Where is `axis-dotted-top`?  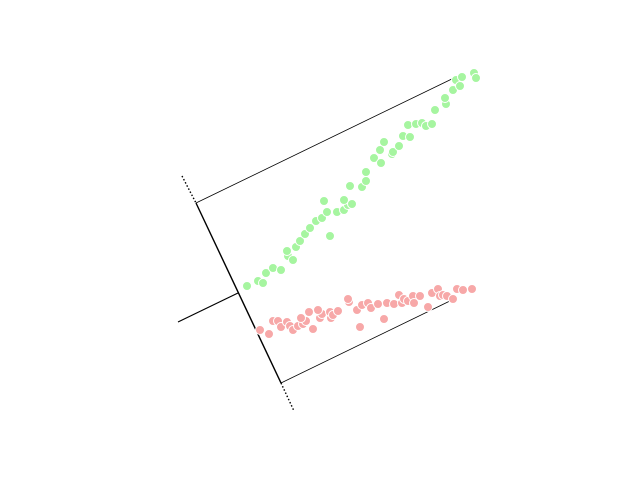
axis-dotted-top is located at coordinates (189, 189).